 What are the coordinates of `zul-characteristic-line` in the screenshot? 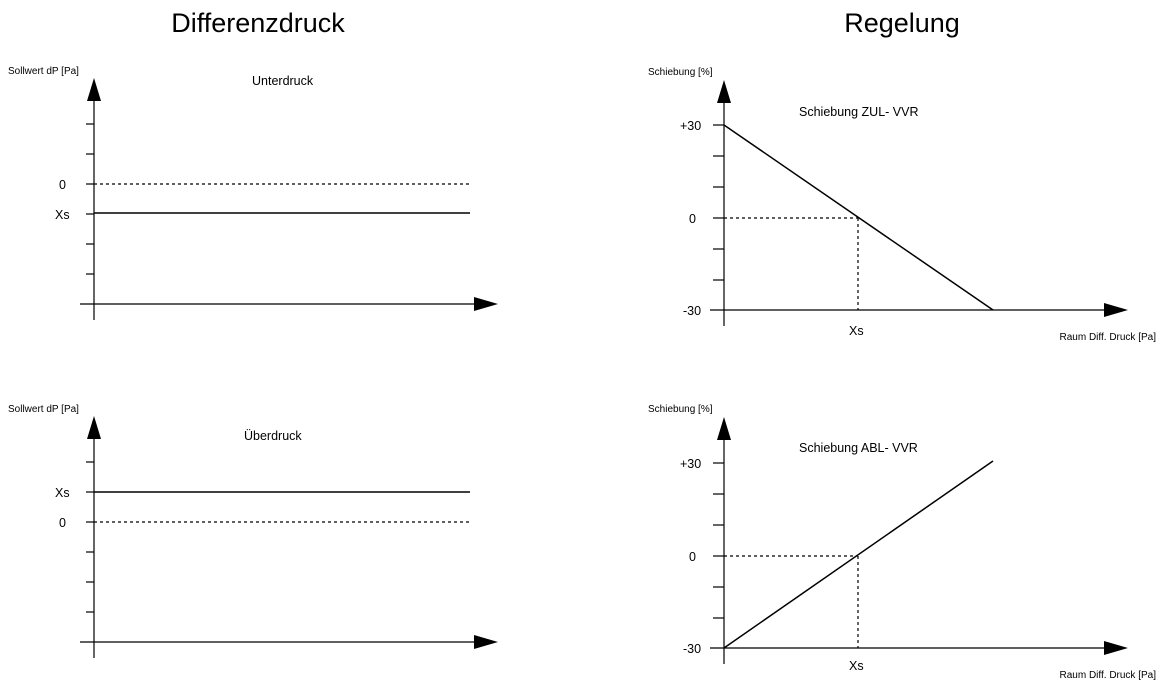 It's located at (858, 217).